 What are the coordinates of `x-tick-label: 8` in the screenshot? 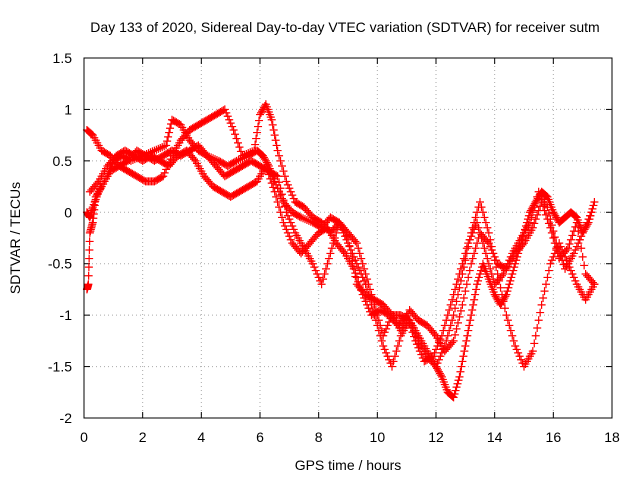 It's located at (319, 437).